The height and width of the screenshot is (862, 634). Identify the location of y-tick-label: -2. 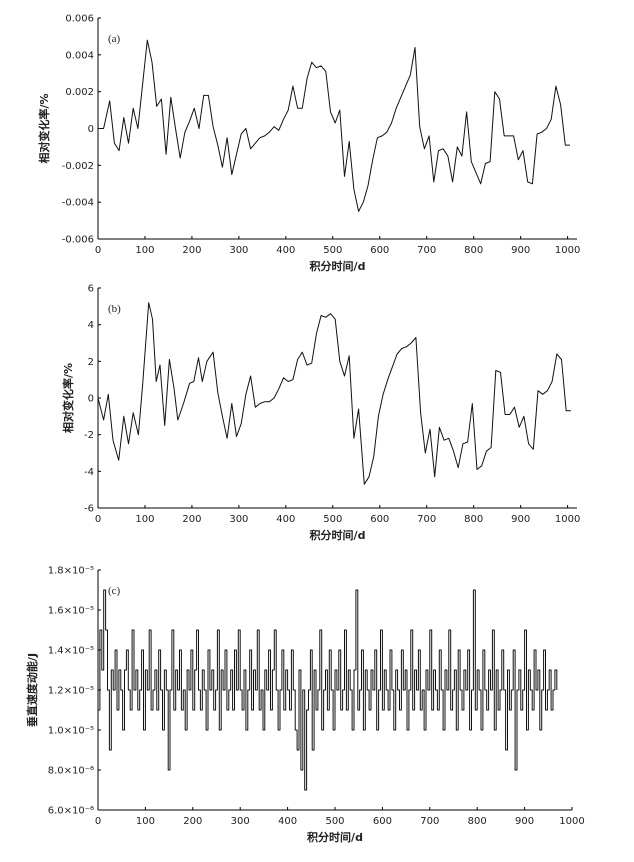
(89, 435).